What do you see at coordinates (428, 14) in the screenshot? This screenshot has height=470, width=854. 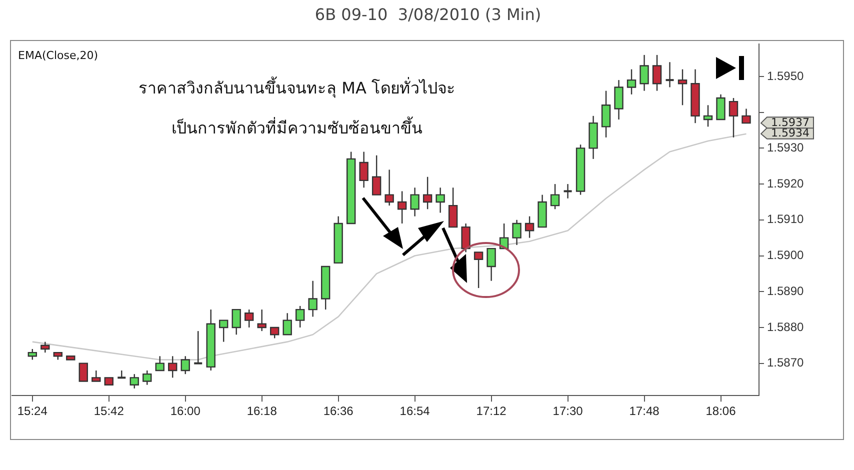 I see `chart-title: 6B 09-10 3/08/2010 (3 Min)` at bounding box center [428, 14].